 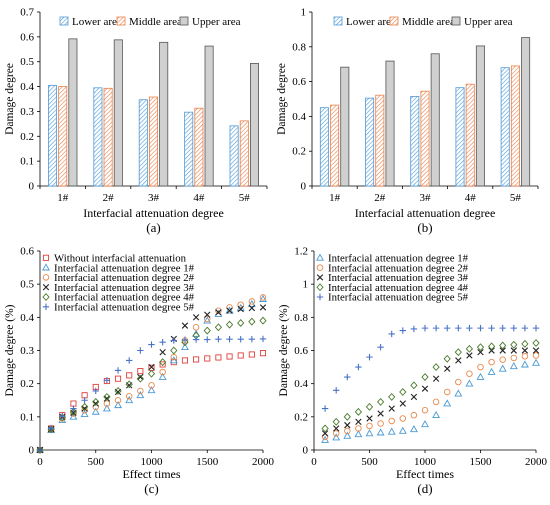 What do you see at coordinates (398, 278) in the screenshot?
I see `legend-label: Interfacial attenuation degree 3#` at bounding box center [398, 278].